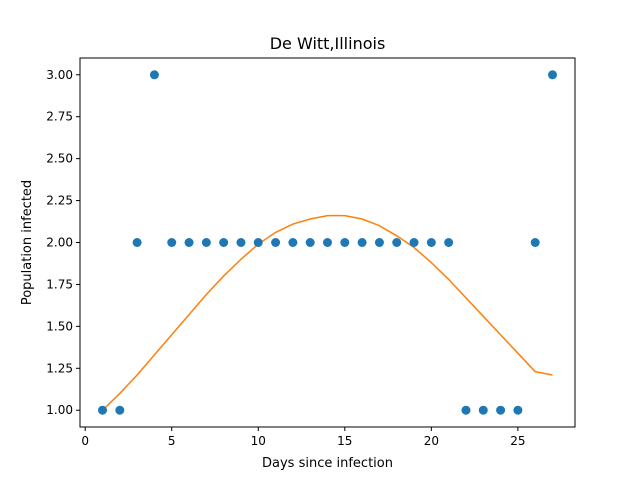  I want to click on x-tick-label: 0, so click(85, 441).